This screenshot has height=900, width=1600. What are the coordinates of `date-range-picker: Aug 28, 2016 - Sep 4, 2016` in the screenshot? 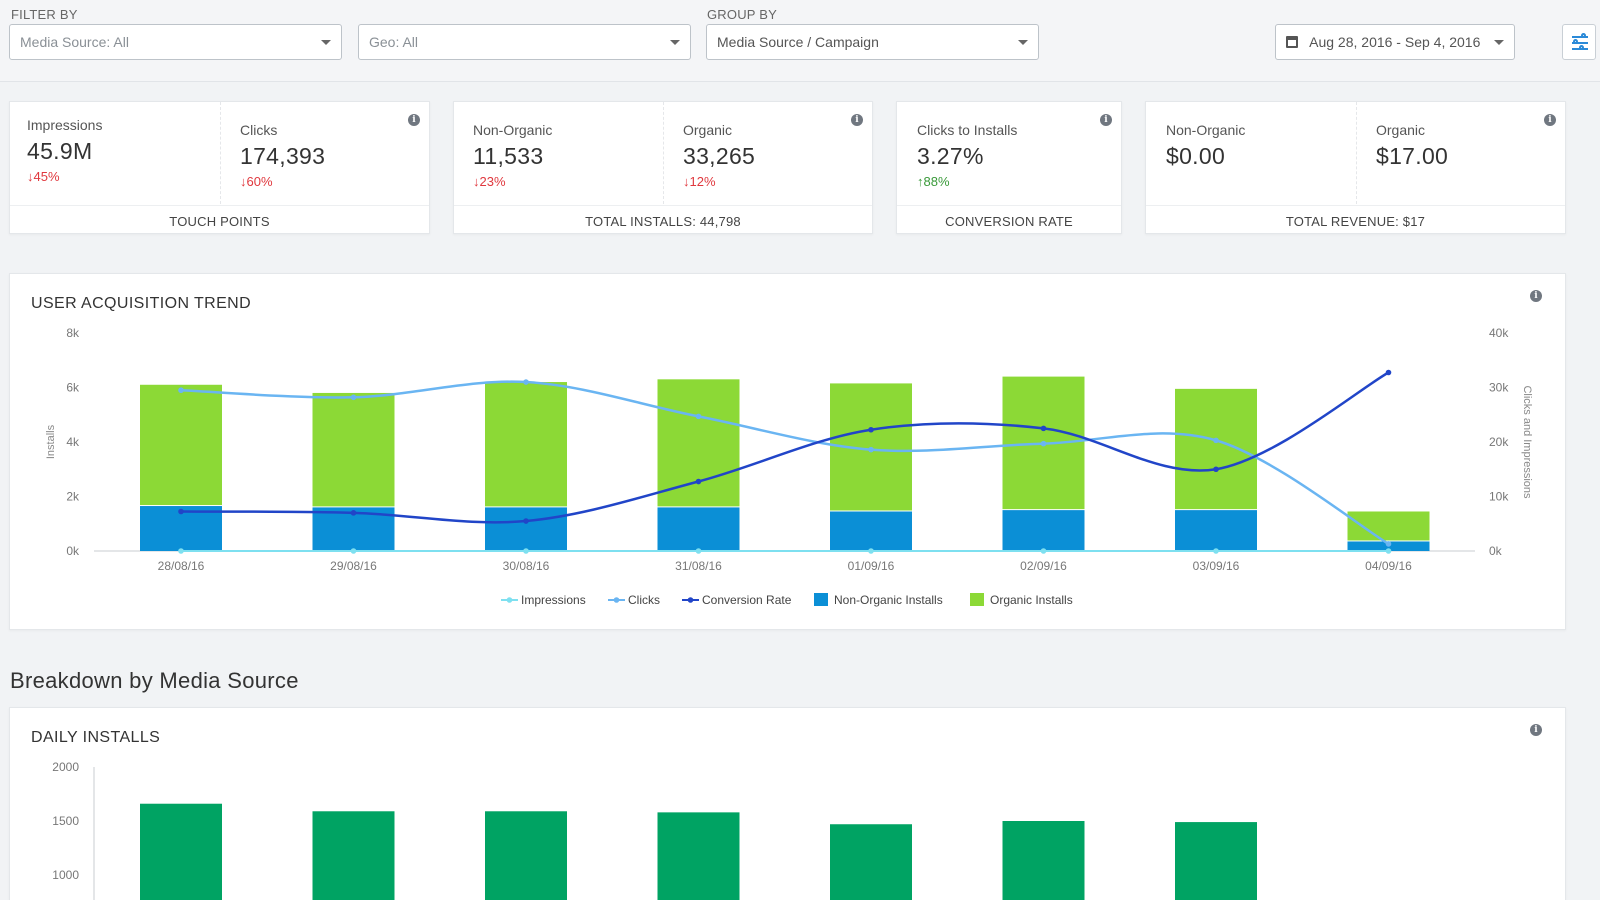 It's located at (1395, 42).